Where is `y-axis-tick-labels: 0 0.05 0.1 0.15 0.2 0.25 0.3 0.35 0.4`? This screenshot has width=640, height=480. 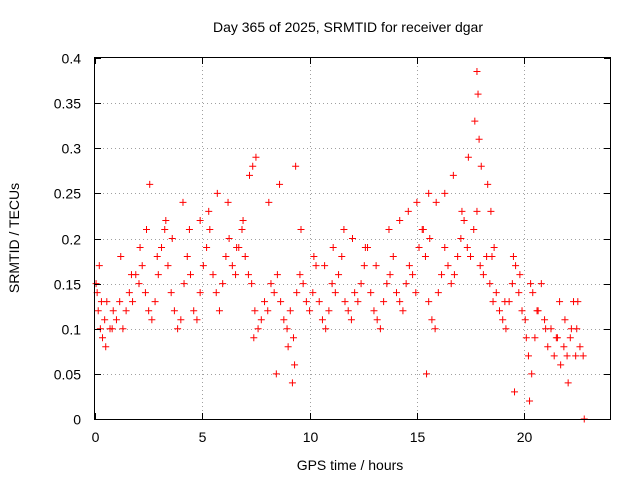 y-axis-tick-labels: 0 0.05 0.1 0.15 0.2 0.25 0.3 0.35 0.4 is located at coordinates (67, 239).